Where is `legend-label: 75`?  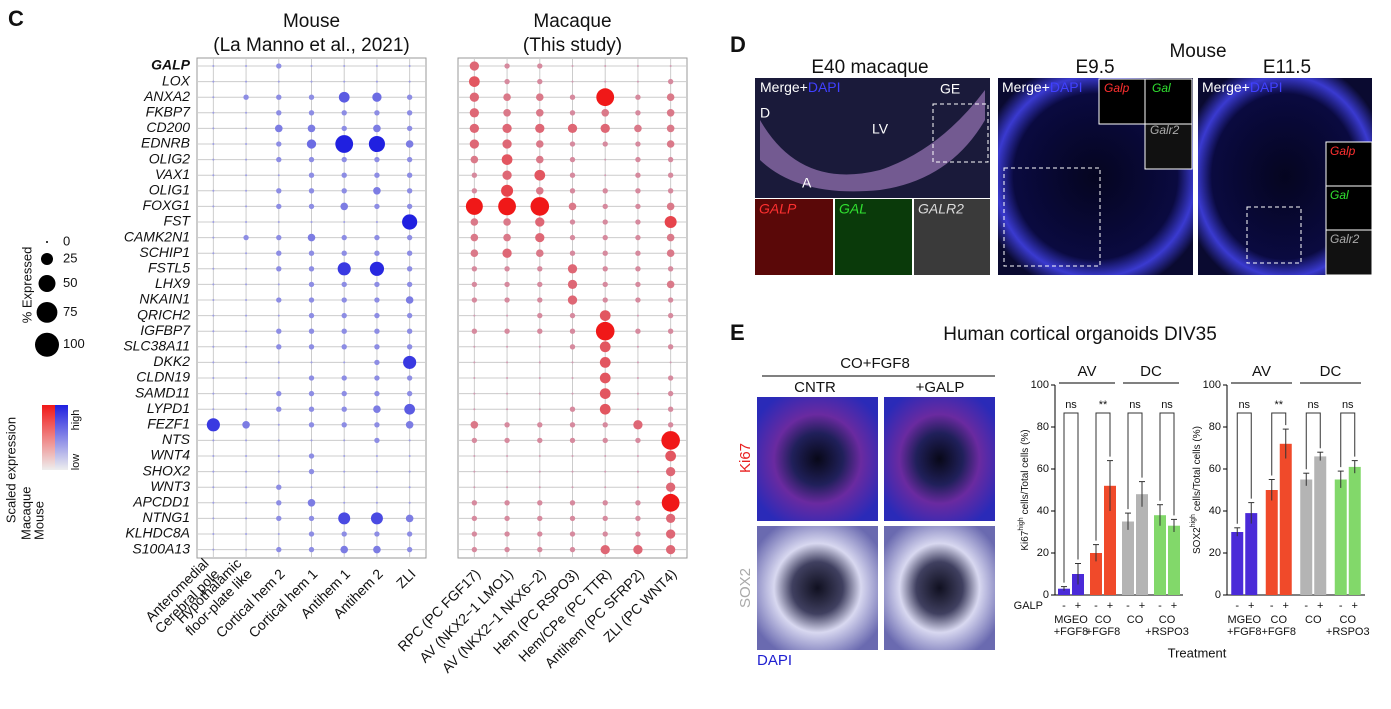
legend-label: 75 is located at coordinates (70, 311).